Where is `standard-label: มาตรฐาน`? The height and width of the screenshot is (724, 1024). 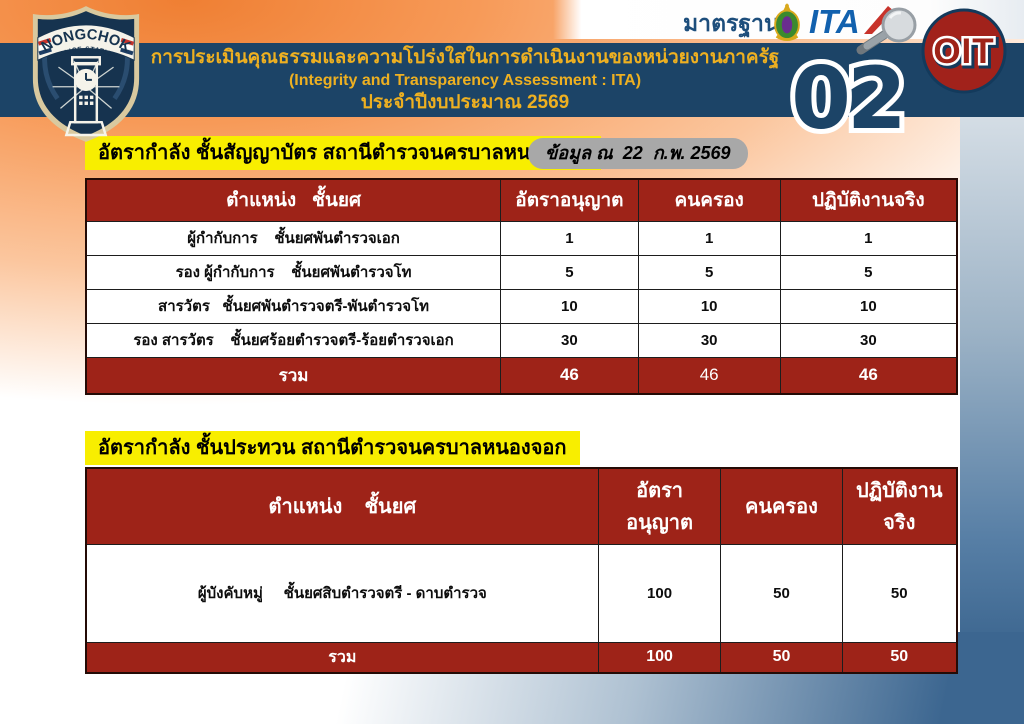
standard-label: มาตรฐาน is located at coordinates (731, 23).